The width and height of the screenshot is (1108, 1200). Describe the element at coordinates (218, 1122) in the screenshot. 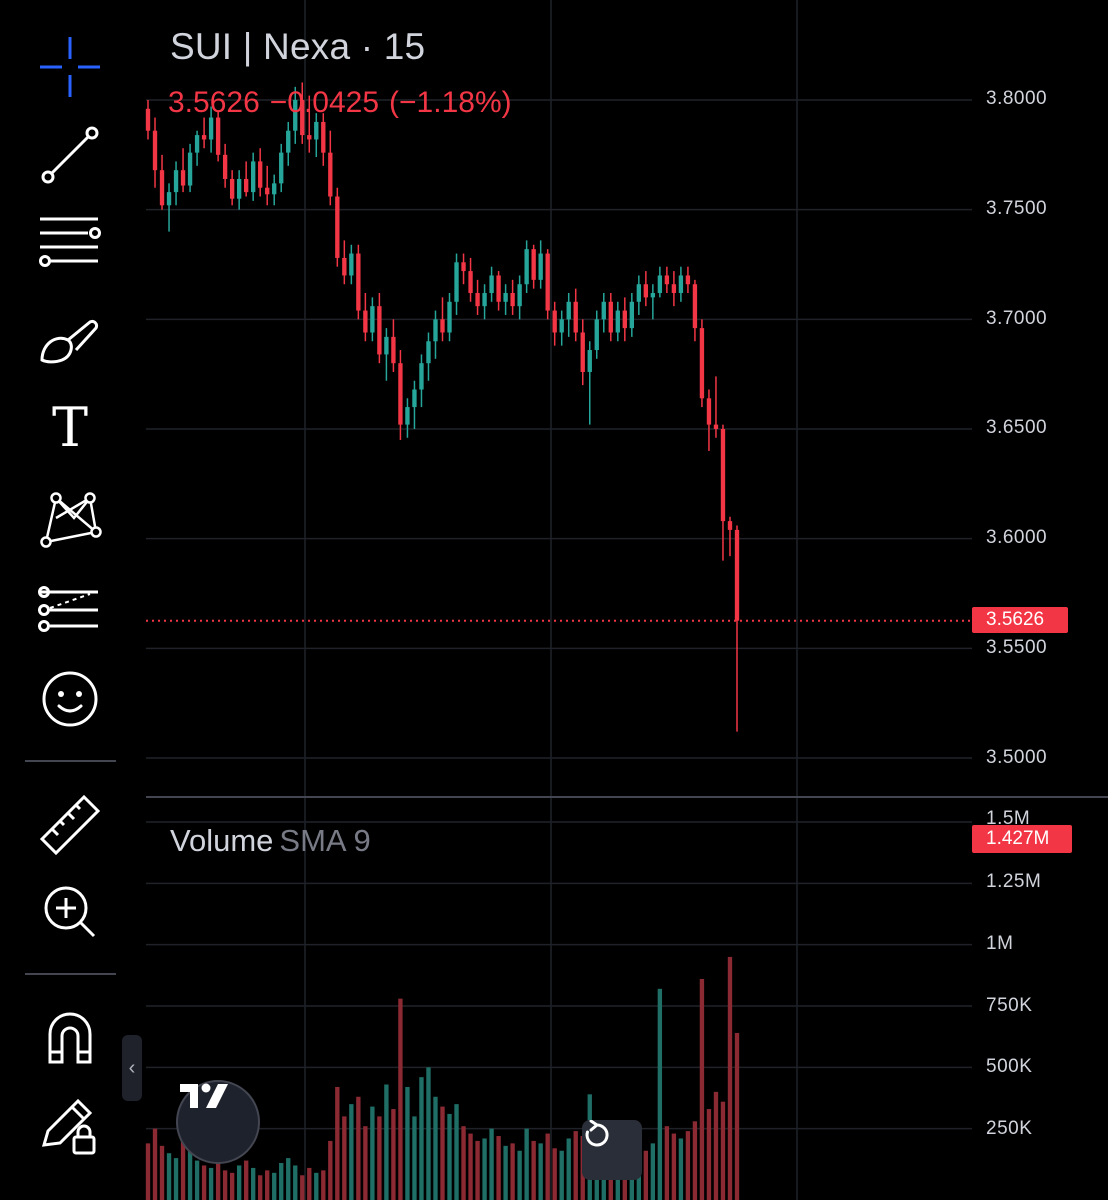

I see `tradingview-logo-button` at that location.